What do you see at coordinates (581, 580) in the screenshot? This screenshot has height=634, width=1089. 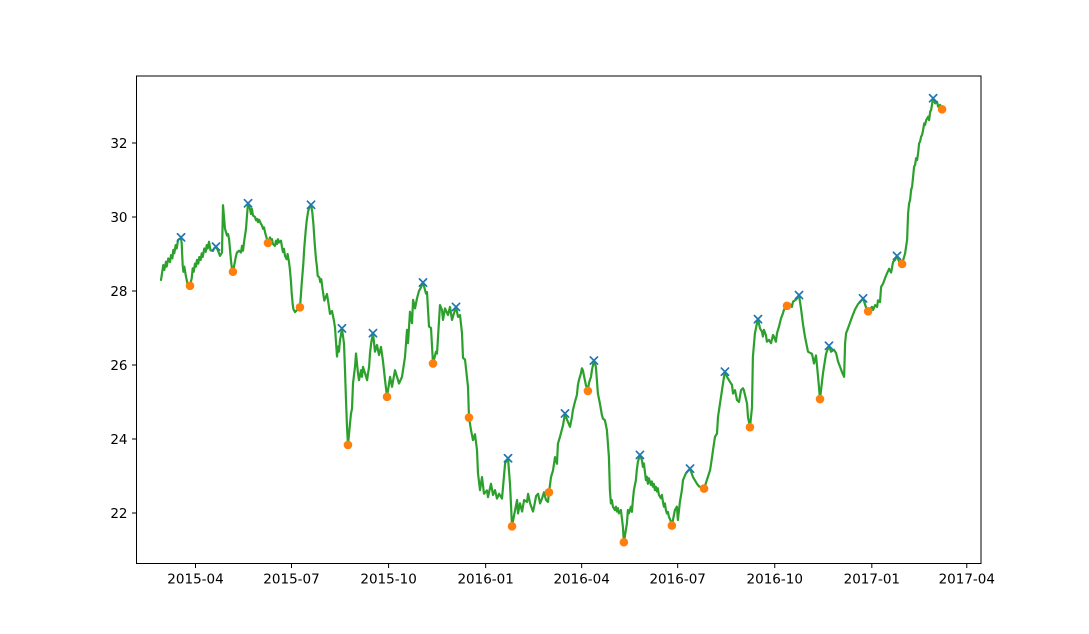 I see `x-tick-label: 2016-04` at bounding box center [581, 580].